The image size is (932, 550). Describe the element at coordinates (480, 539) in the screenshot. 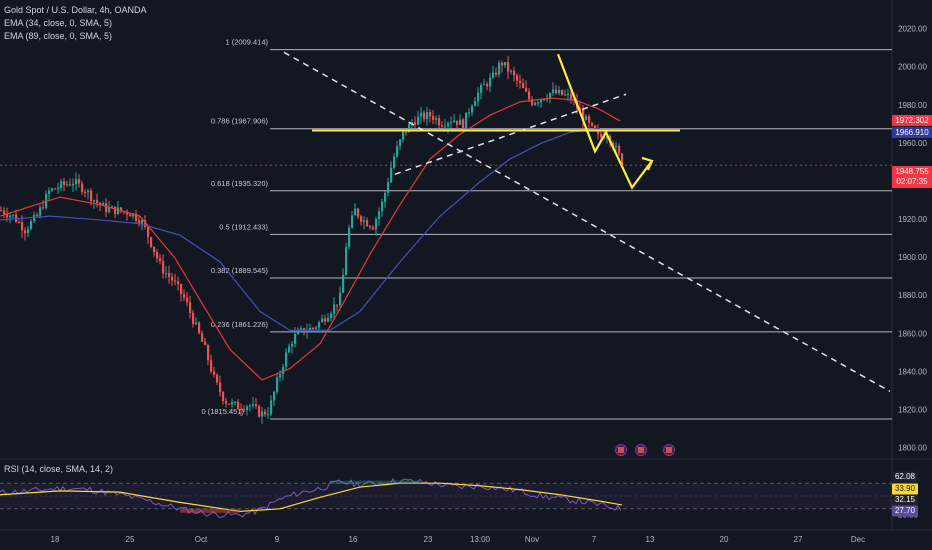

I see `x-tick-label: 13:00` at that location.